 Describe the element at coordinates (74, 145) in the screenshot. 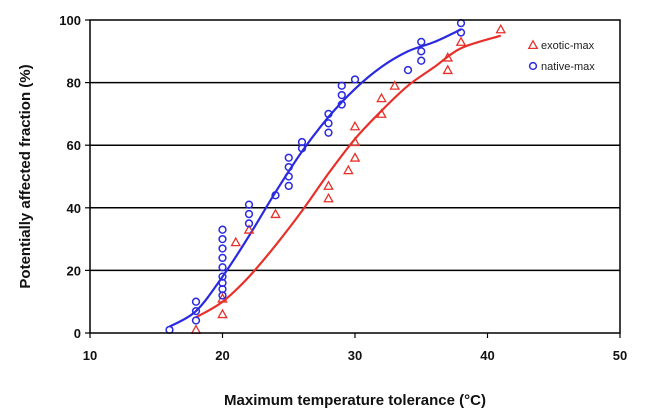

I see `y-tick-label: 60` at that location.